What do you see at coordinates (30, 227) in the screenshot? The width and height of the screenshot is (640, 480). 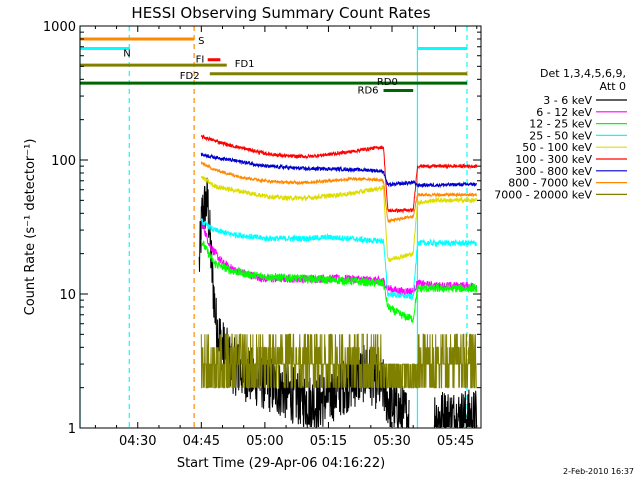 I see `y-axis-label: Count Rate (s⁻¹ detector⁻¹)` at bounding box center [30, 227].